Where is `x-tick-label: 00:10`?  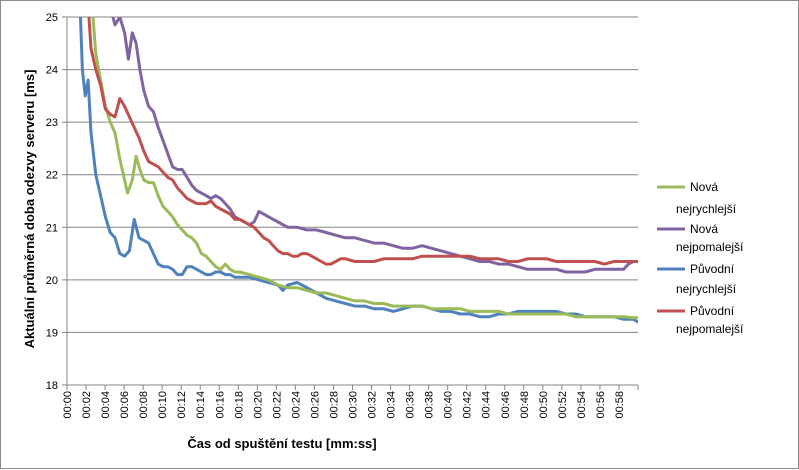
x-tick-label: 00:10 is located at coordinates (163, 405).